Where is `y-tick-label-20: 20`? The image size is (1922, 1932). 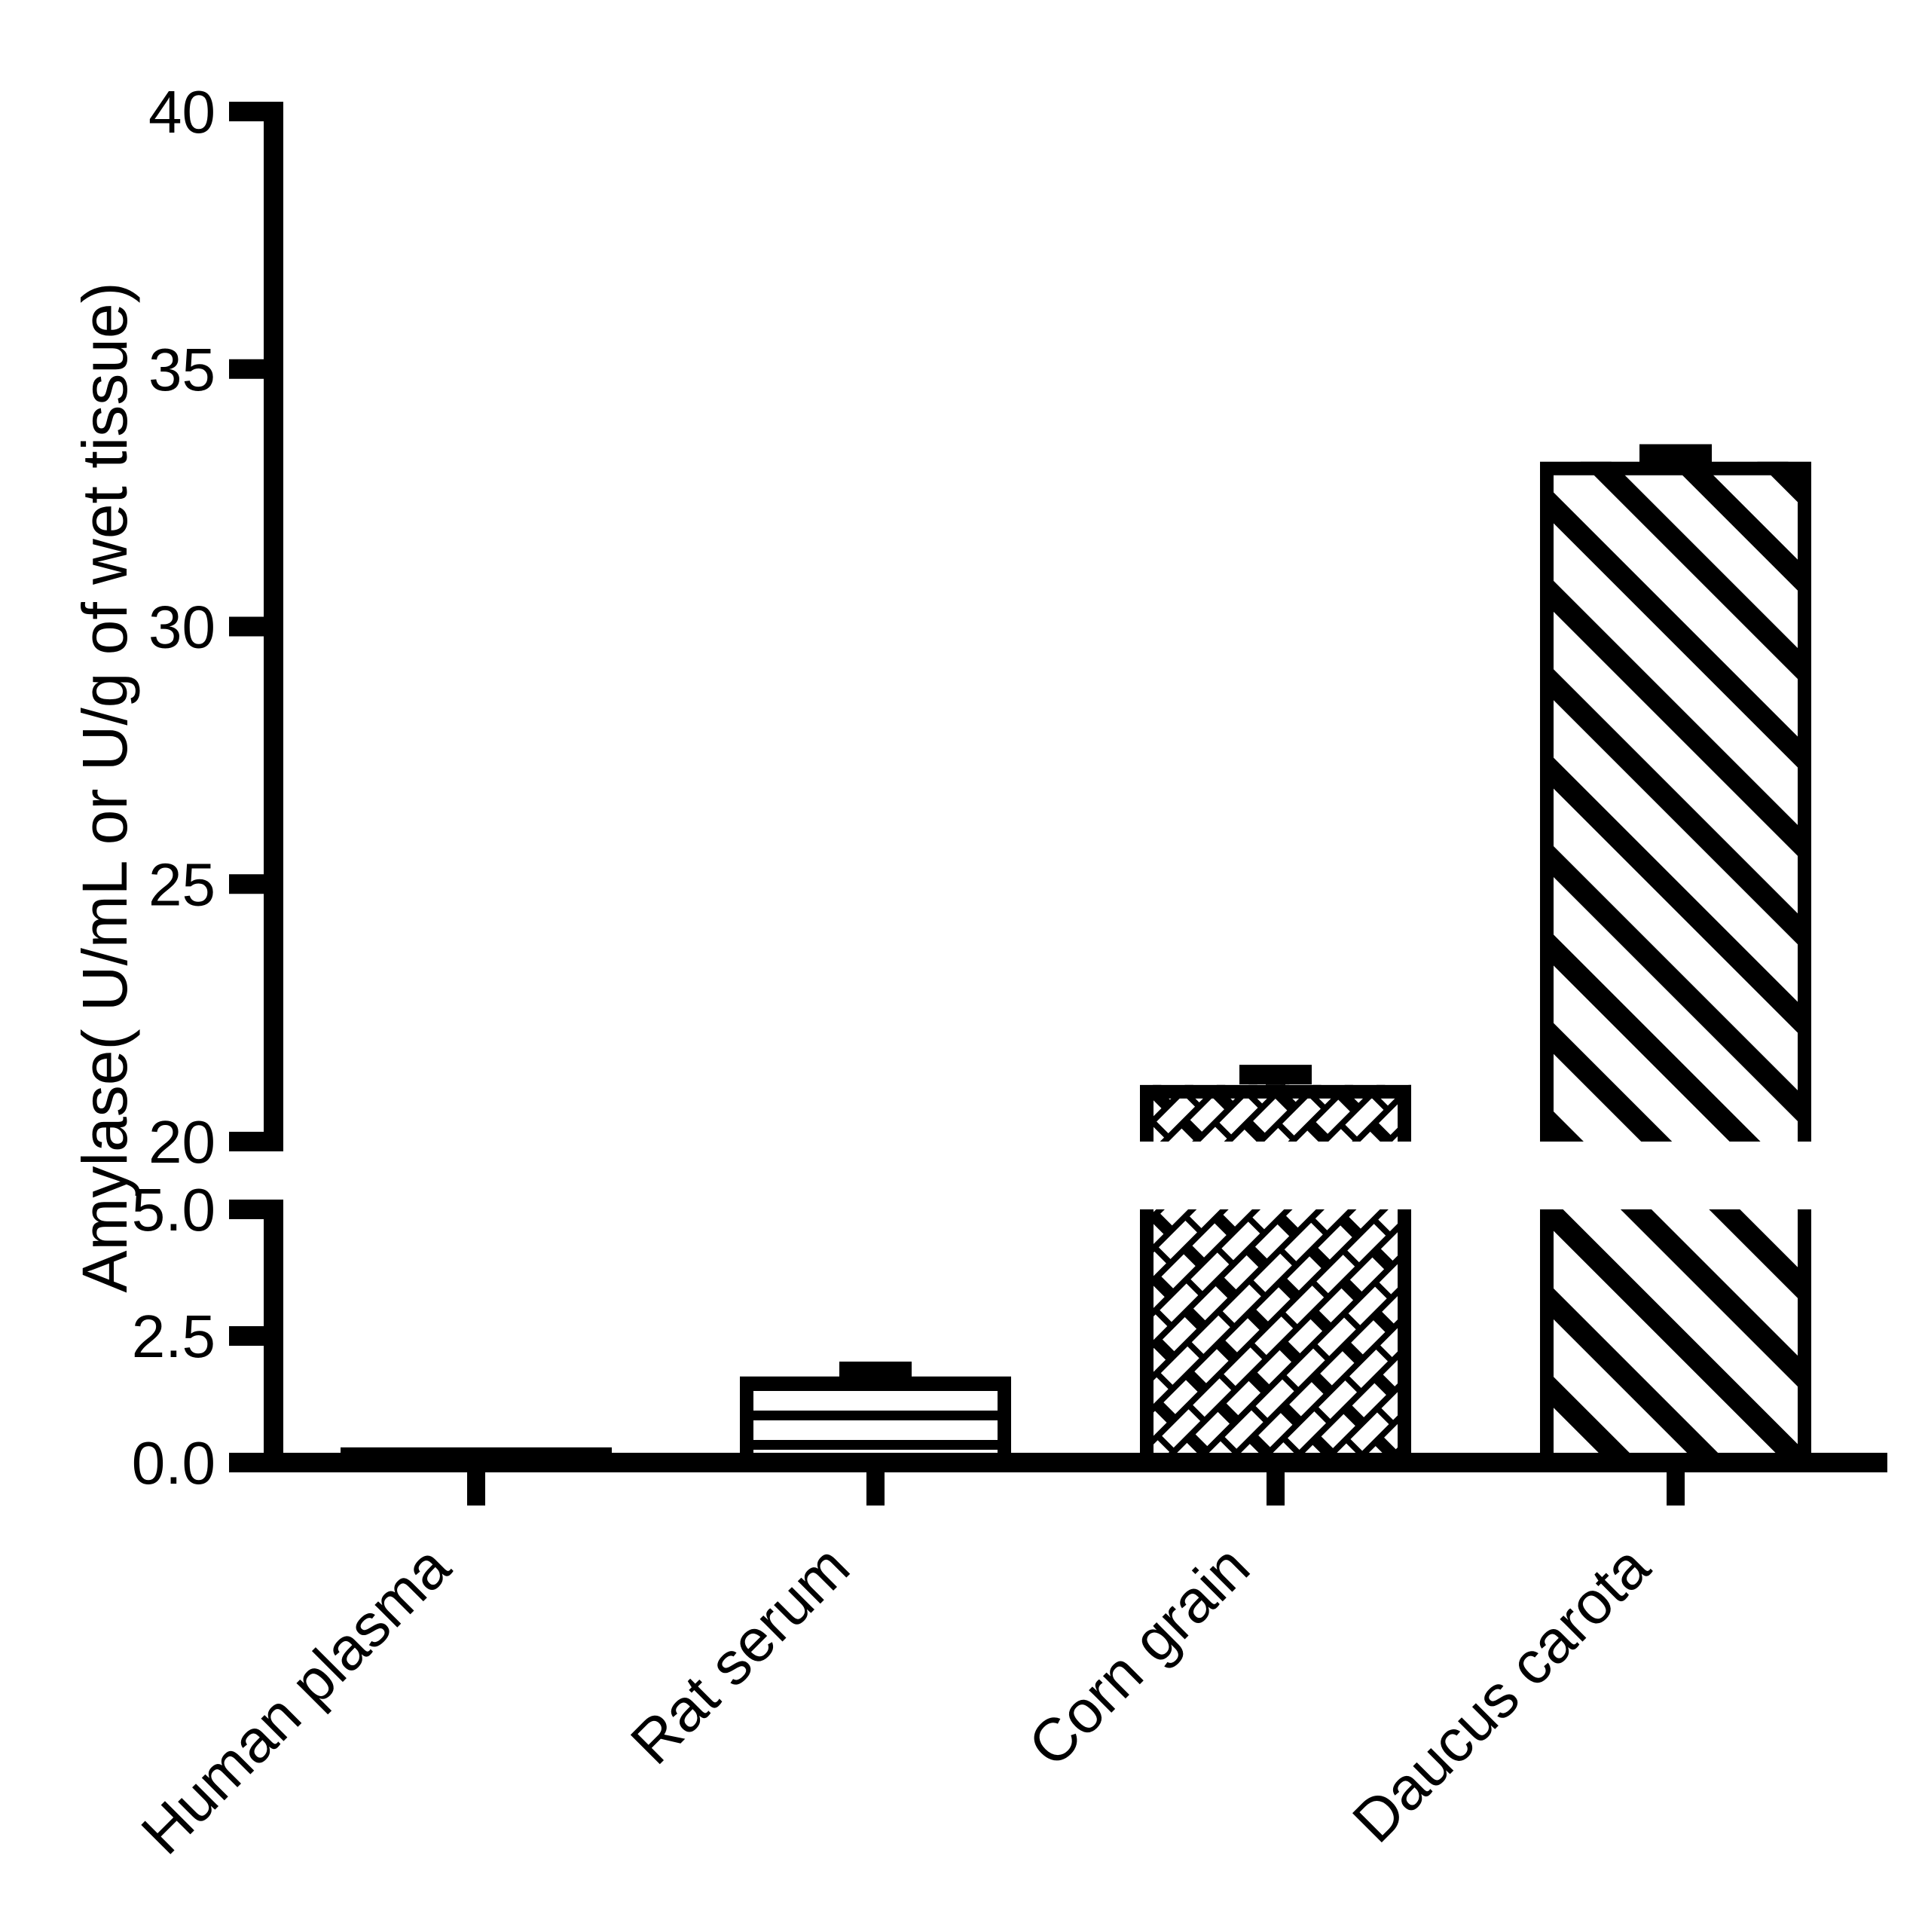
y-tick-label-20: 20 is located at coordinates (181, 1141).